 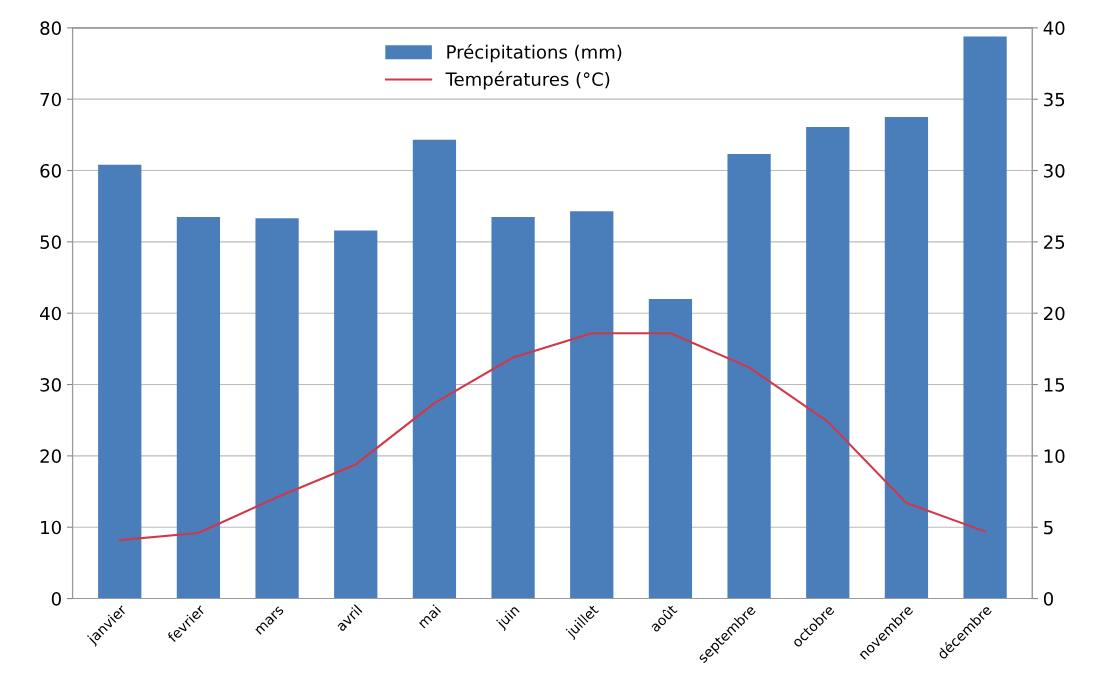 What do you see at coordinates (51, 527) in the screenshot?
I see `y-tick-label: 10` at bounding box center [51, 527].